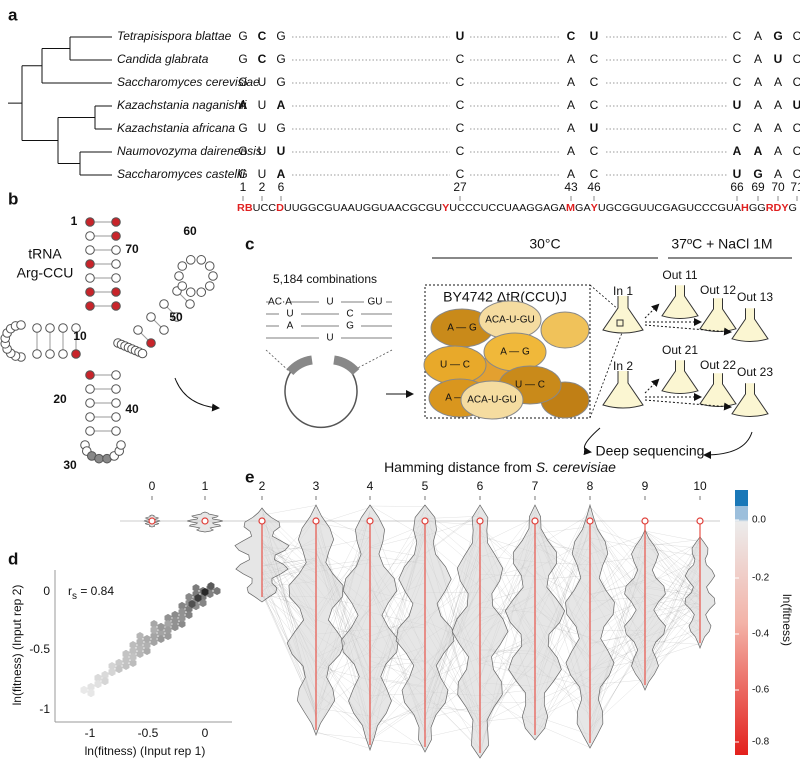  Describe the element at coordinates (757, 208) in the screenshot. I see `sequence-segment: GG` at that location.